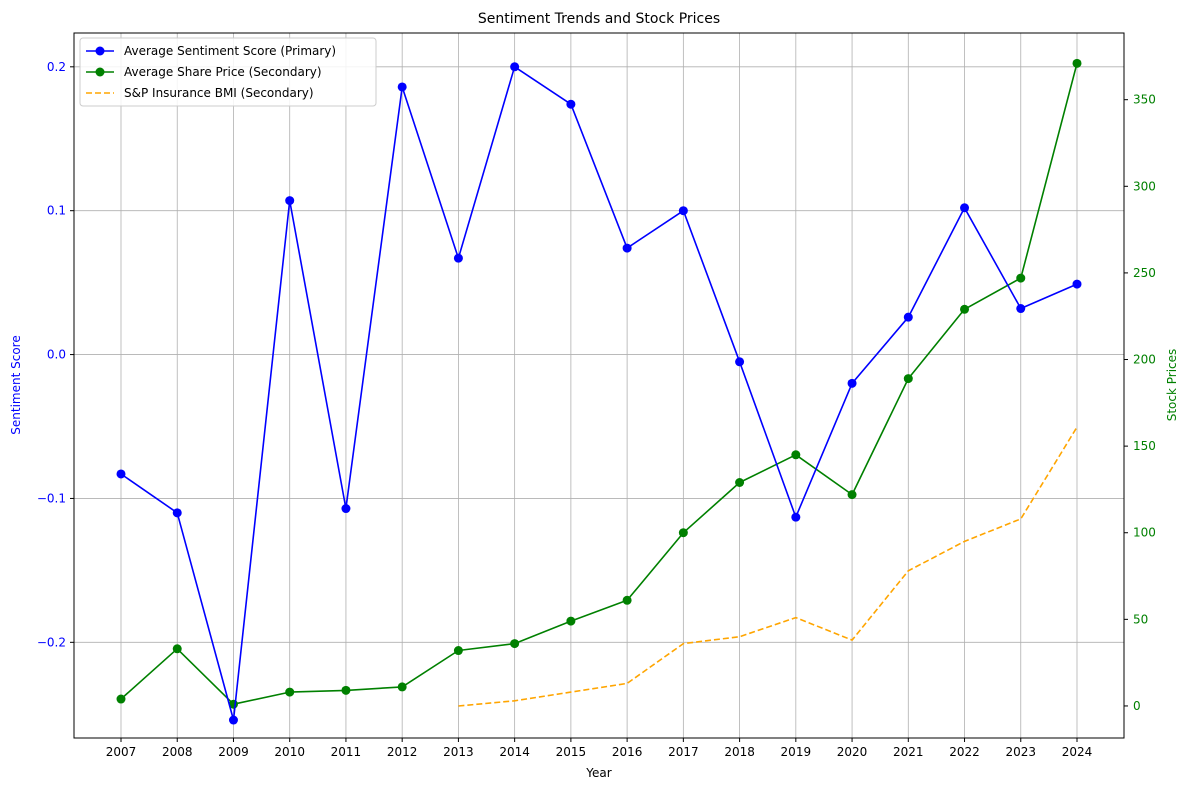  Describe the element at coordinates (908, 752) in the screenshot. I see `x-tick-label: 2021` at that location.